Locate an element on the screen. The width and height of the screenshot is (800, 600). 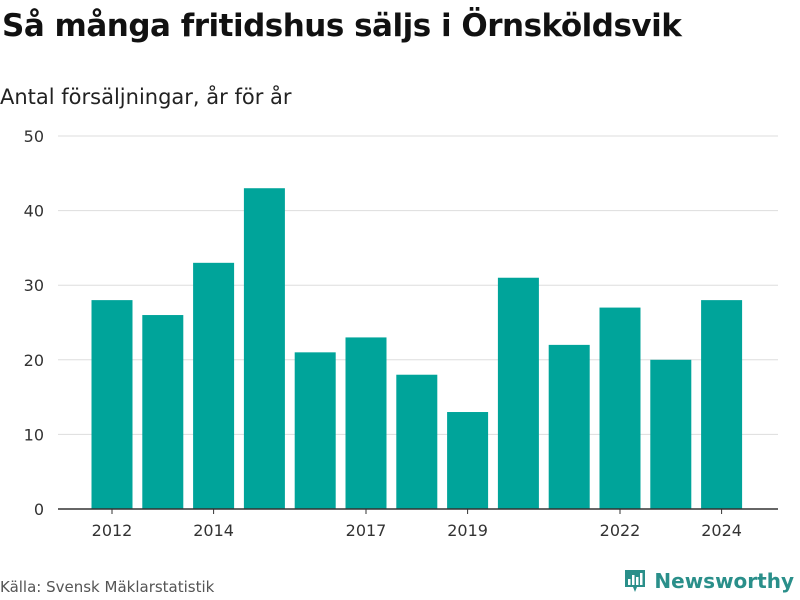
bar-2013 is located at coordinates (163, 412).